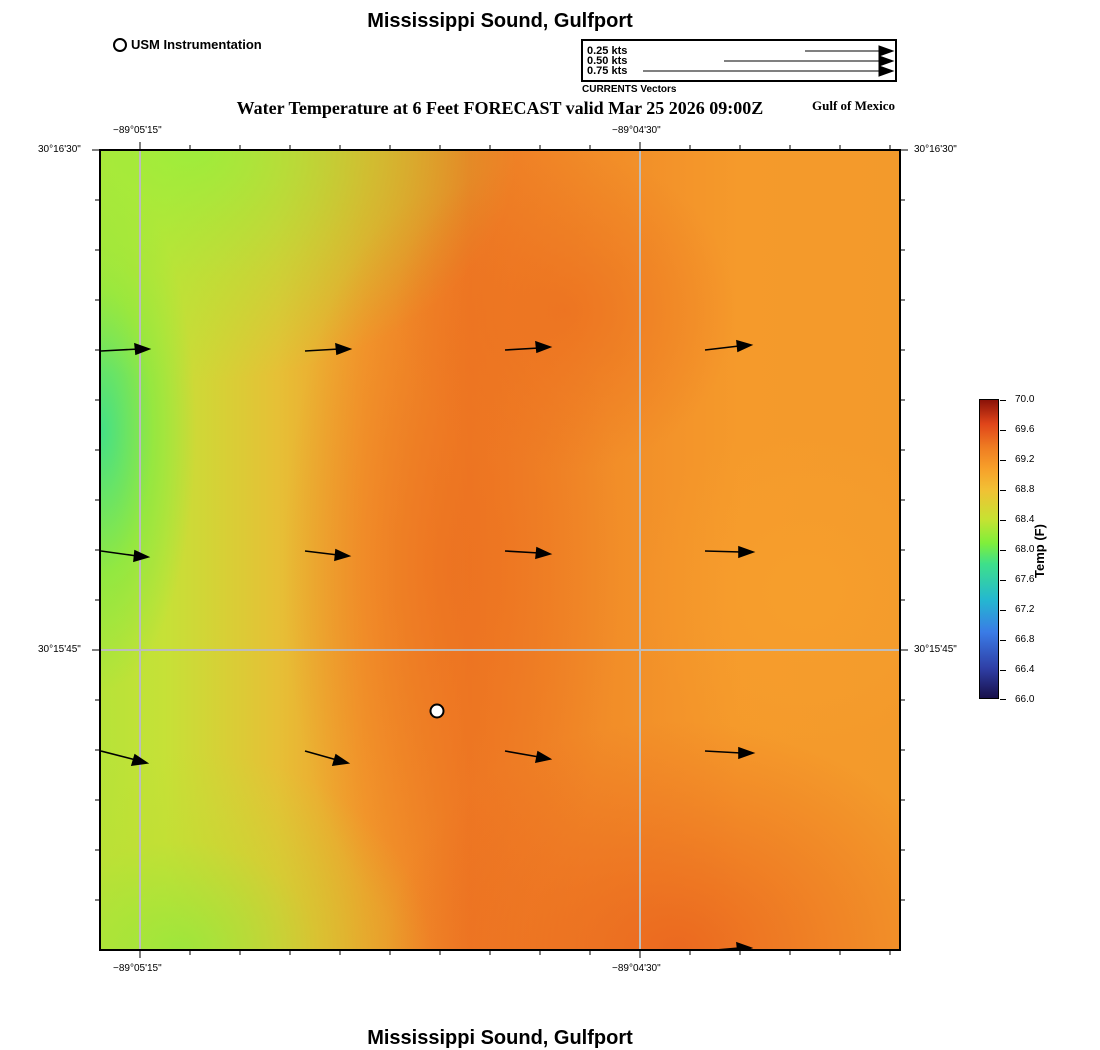 This screenshot has width=1100, height=1050. Describe the element at coordinates (1025, 399) in the screenshot. I see `colorbar-label: 70.0` at that location.